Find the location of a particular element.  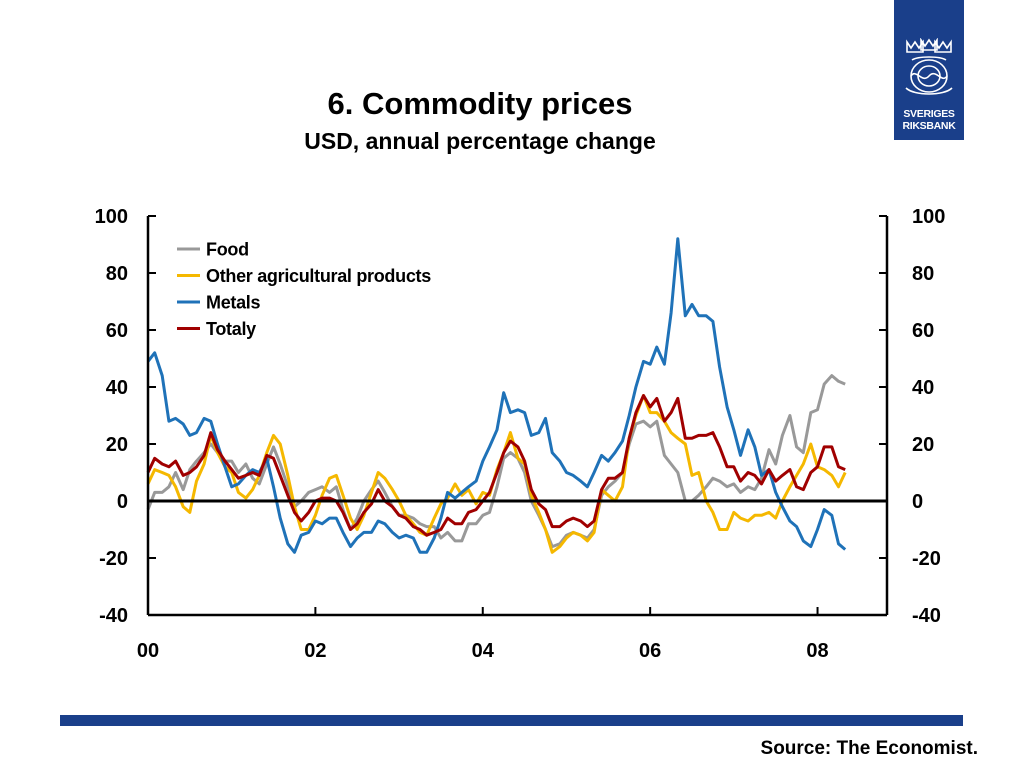

legend-label-0: Food is located at coordinates (227, 250).